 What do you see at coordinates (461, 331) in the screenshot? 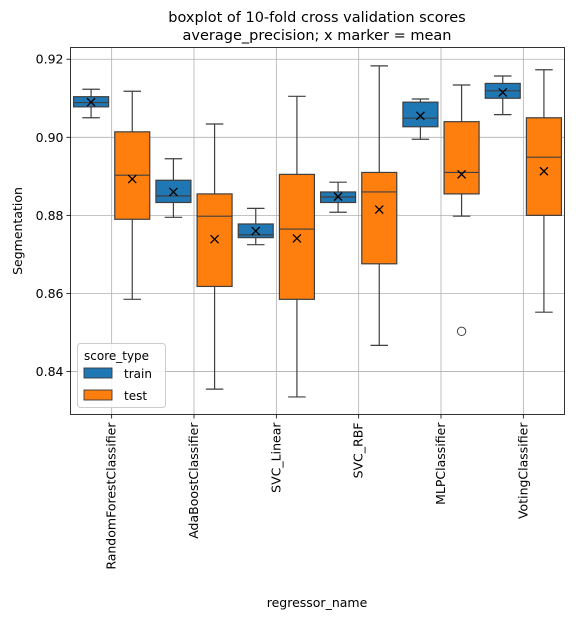
I see `outlier-point` at bounding box center [461, 331].